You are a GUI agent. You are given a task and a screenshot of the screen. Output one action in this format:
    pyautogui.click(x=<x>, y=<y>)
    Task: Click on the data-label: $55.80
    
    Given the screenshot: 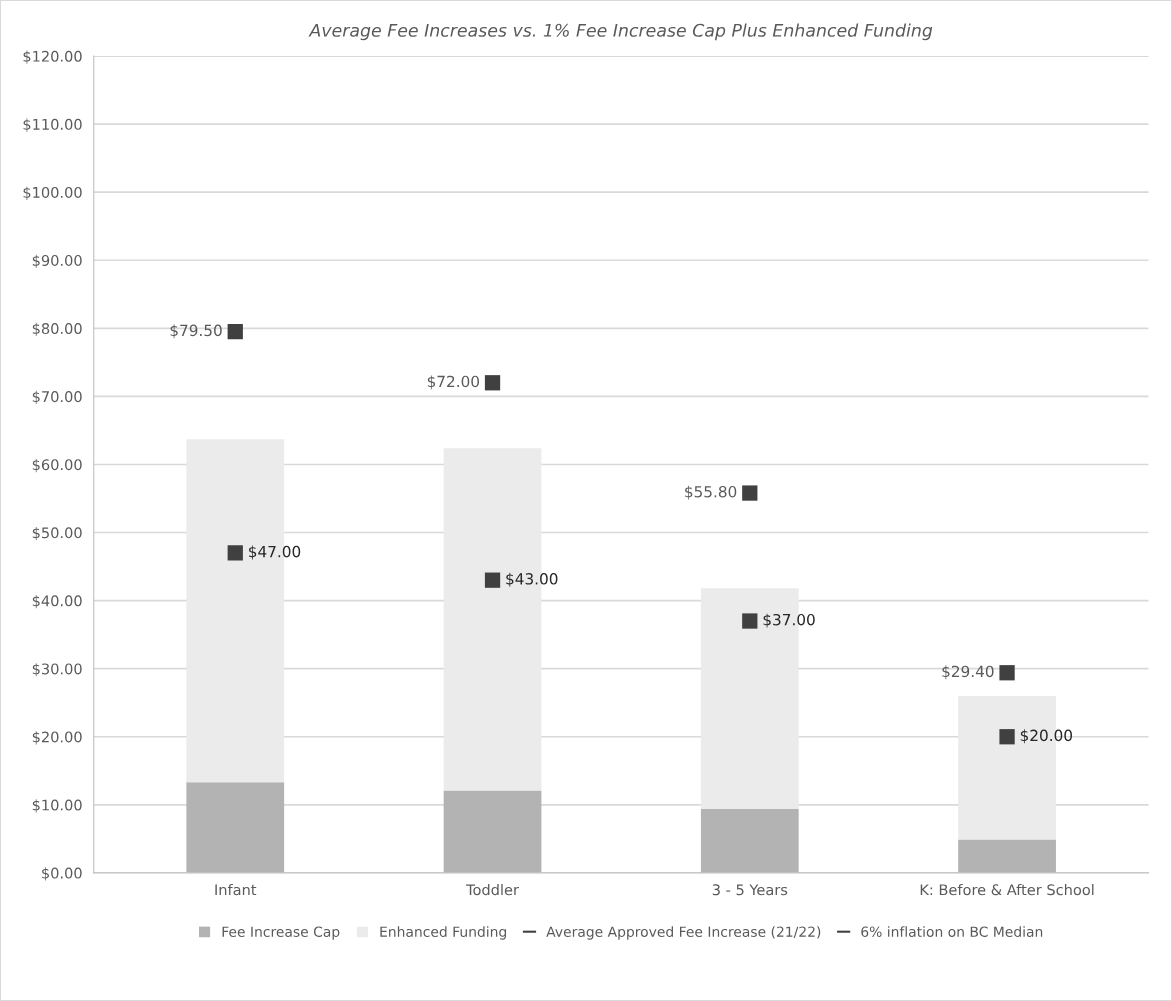 What is the action you would take?
    pyautogui.click(x=711, y=492)
    